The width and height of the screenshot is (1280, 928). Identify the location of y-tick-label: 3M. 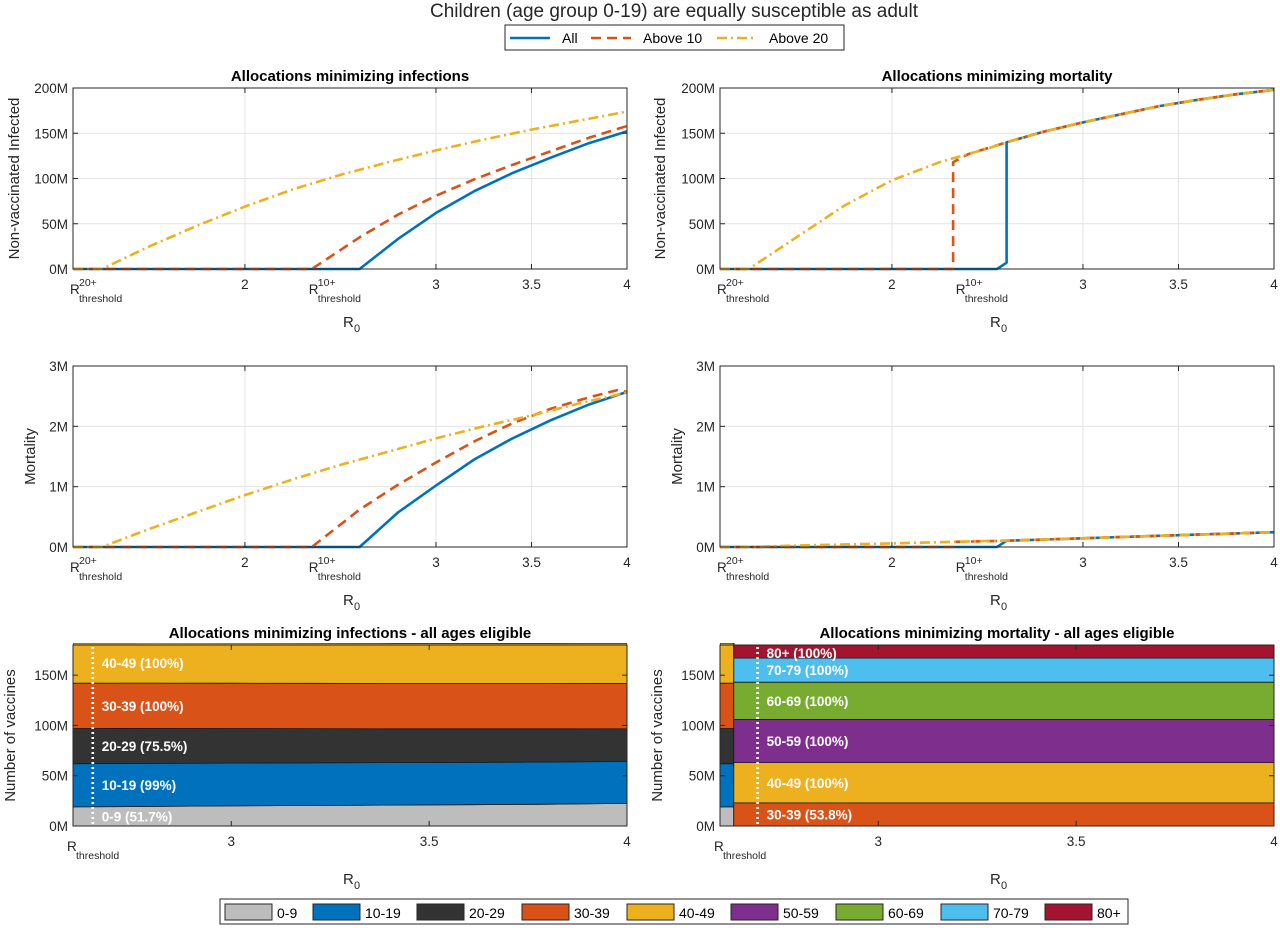
(58, 366).